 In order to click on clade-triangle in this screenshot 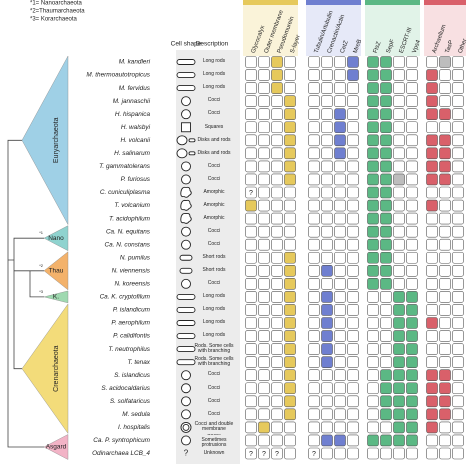, I will do `click(56, 271)`.